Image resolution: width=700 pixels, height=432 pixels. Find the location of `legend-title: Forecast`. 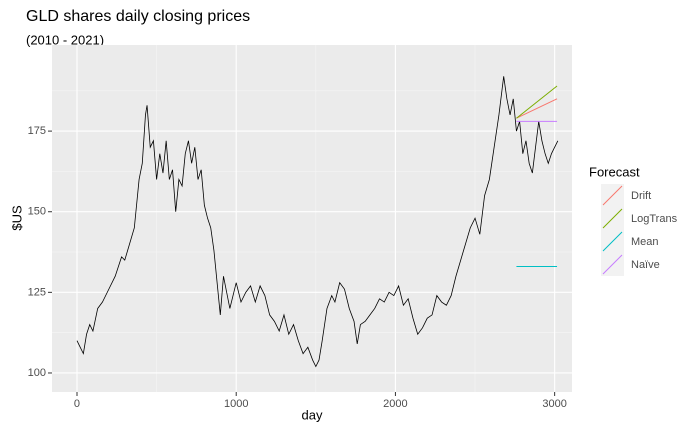

legend-title: Forecast is located at coordinates (614, 171).